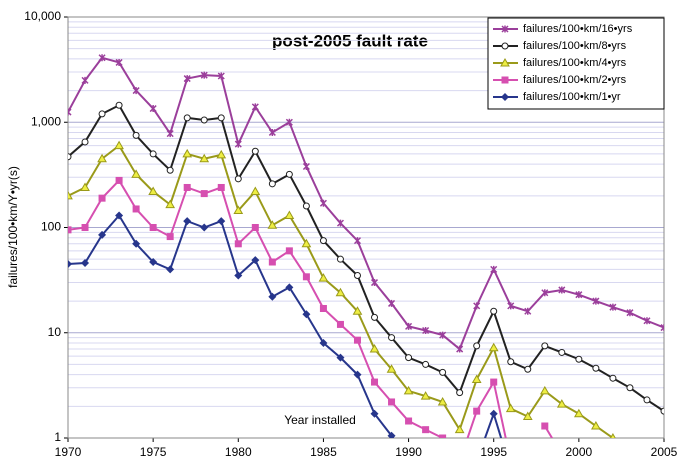  Describe the element at coordinates (408, 452) in the screenshot. I see `x-tick-label: 1990` at that location.